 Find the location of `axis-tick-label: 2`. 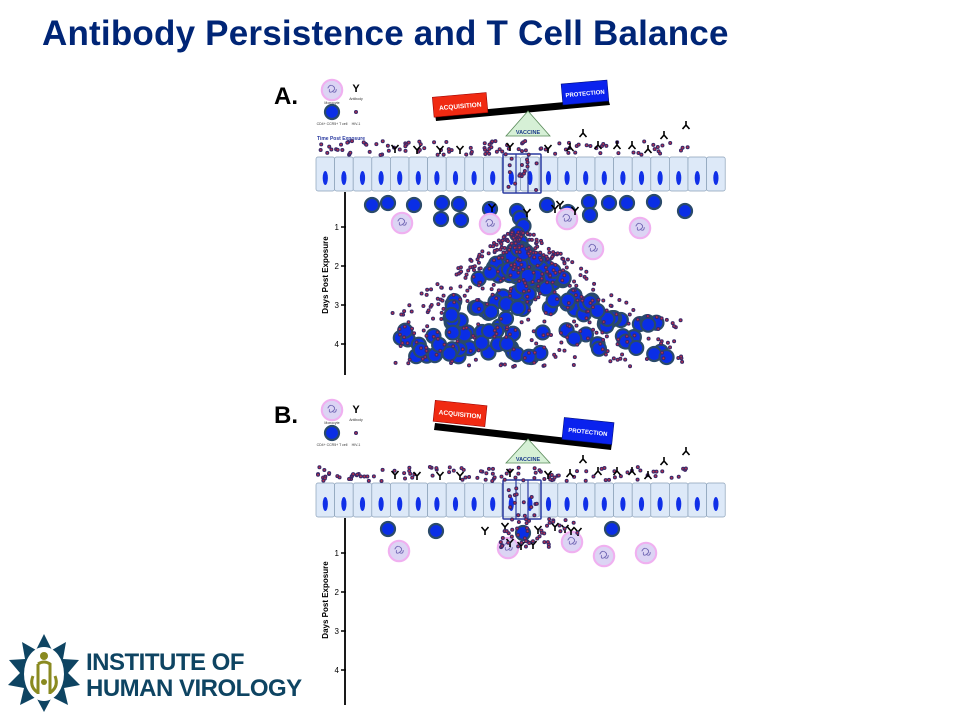

axis-tick-label: 2 is located at coordinates (337, 592).